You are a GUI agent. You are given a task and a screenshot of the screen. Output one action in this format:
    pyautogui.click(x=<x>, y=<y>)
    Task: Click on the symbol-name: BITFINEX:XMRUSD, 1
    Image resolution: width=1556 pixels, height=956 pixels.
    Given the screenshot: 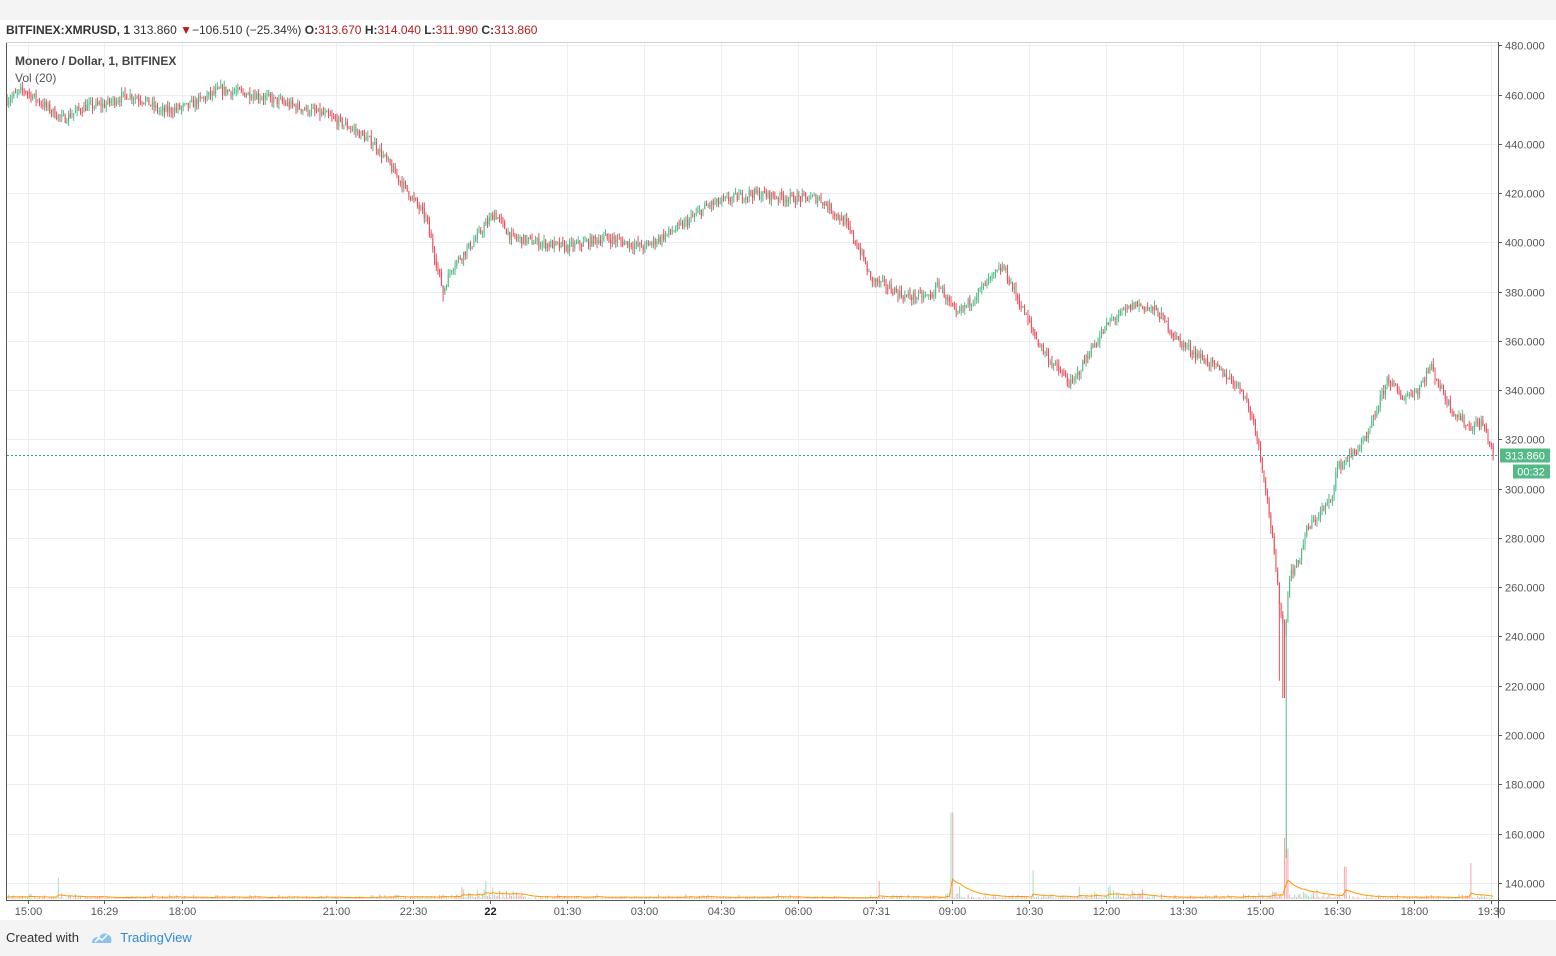 What is the action you would take?
    pyautogui.click(x=68, y=30)
    